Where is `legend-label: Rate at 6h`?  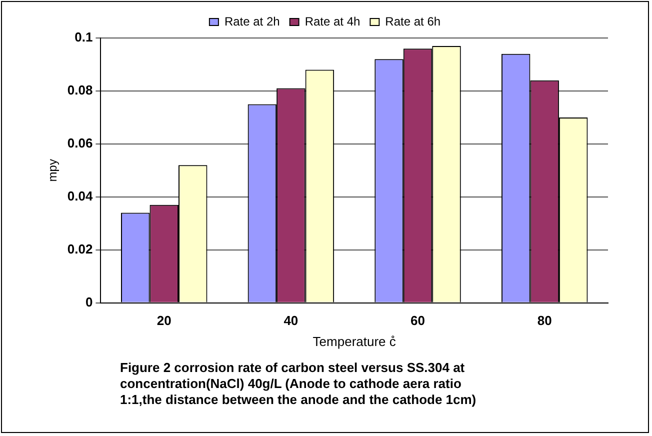
legend-label: Rate at 6h is located at coordinates (413, 21).